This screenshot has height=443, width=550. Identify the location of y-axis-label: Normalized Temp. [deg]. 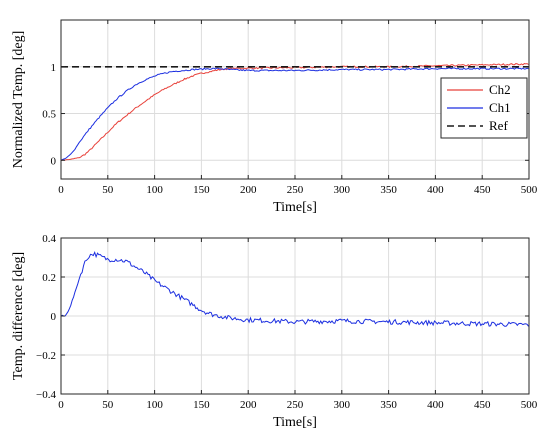
(18, 100).